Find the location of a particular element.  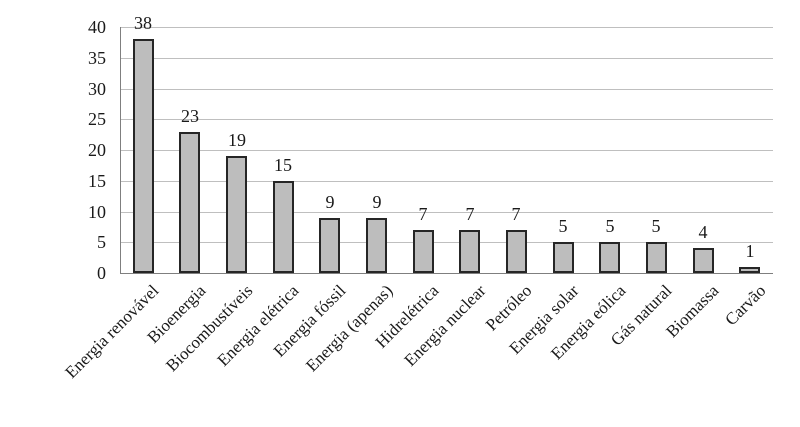

bar-value-label: 1 is located at coordinates (750, 251).